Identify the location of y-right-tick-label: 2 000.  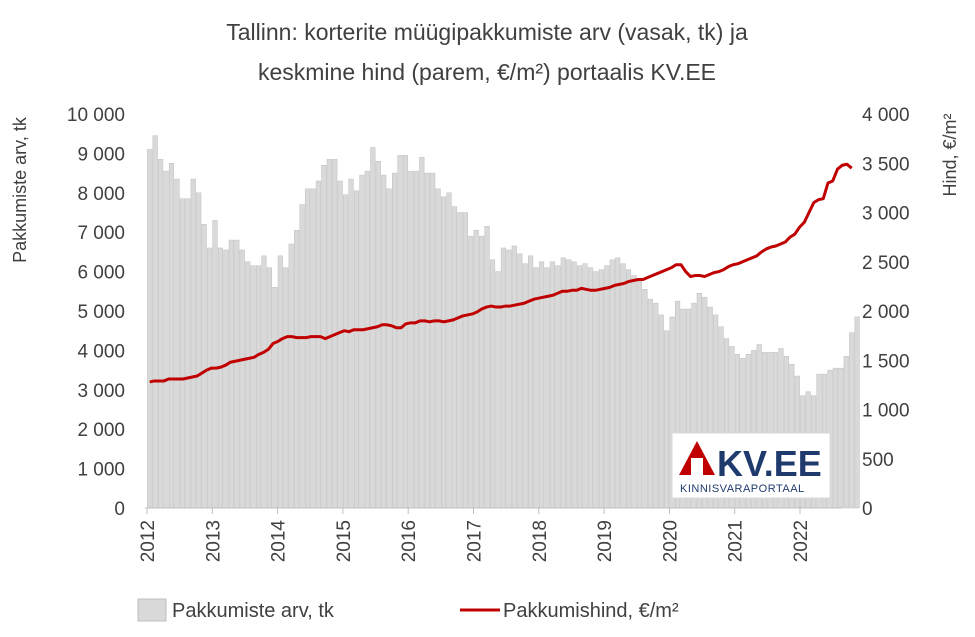
(886, 312).